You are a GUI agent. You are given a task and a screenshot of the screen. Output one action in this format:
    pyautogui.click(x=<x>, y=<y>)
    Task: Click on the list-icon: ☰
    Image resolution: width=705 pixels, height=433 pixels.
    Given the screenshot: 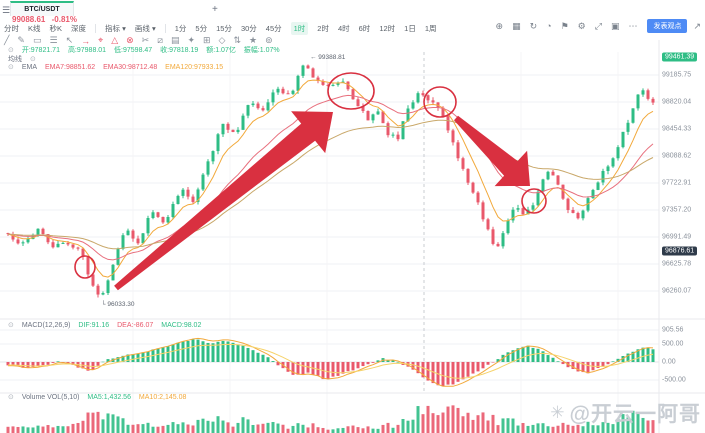 What is the action you would take?
    pyautogui.click(x=53, y=40)
    